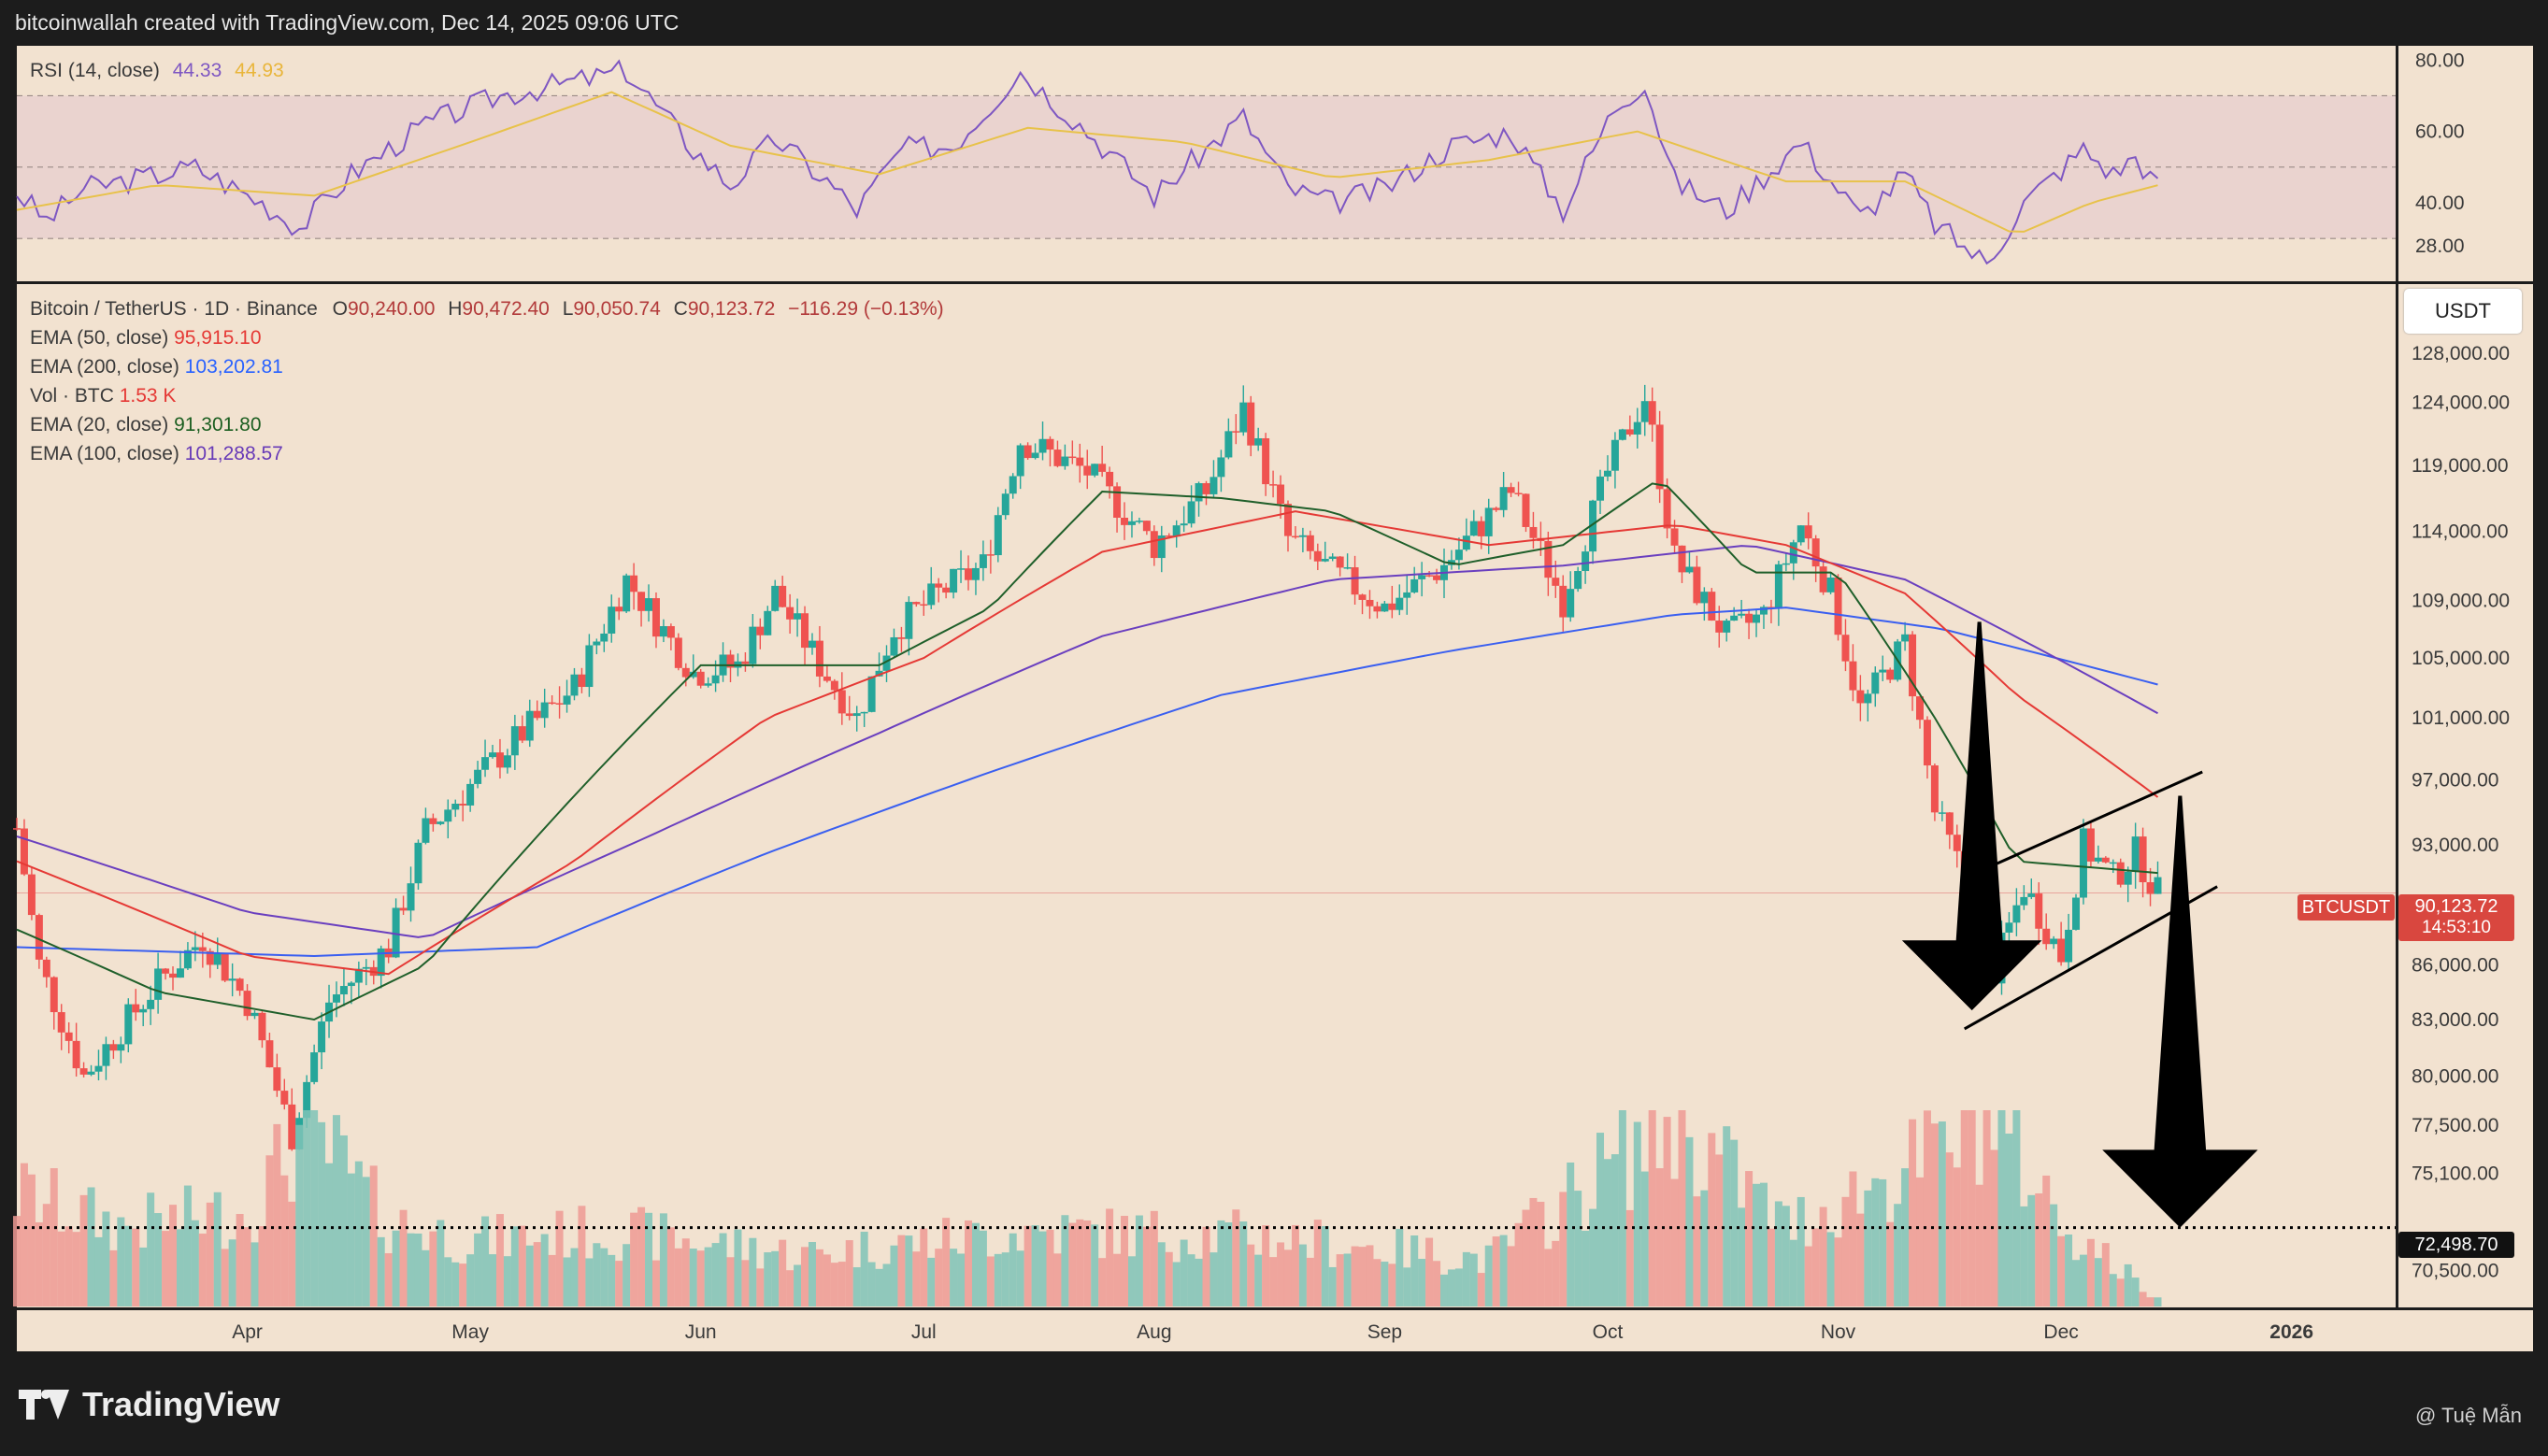 This screenshot has height=1456, width=2548. Describe the element at coordinates (149, 1404) in the screenshot. I see `tradingview-logo: TradingView` at that location.